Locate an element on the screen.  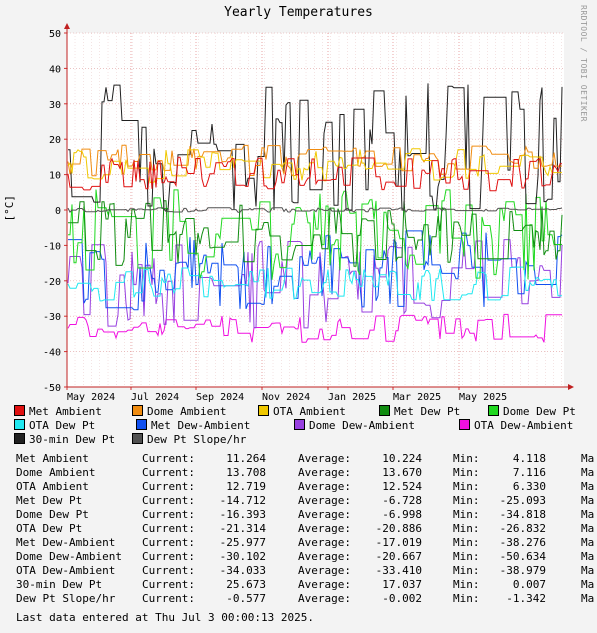
x-axis-arrow is located at coordinates (571, 387).